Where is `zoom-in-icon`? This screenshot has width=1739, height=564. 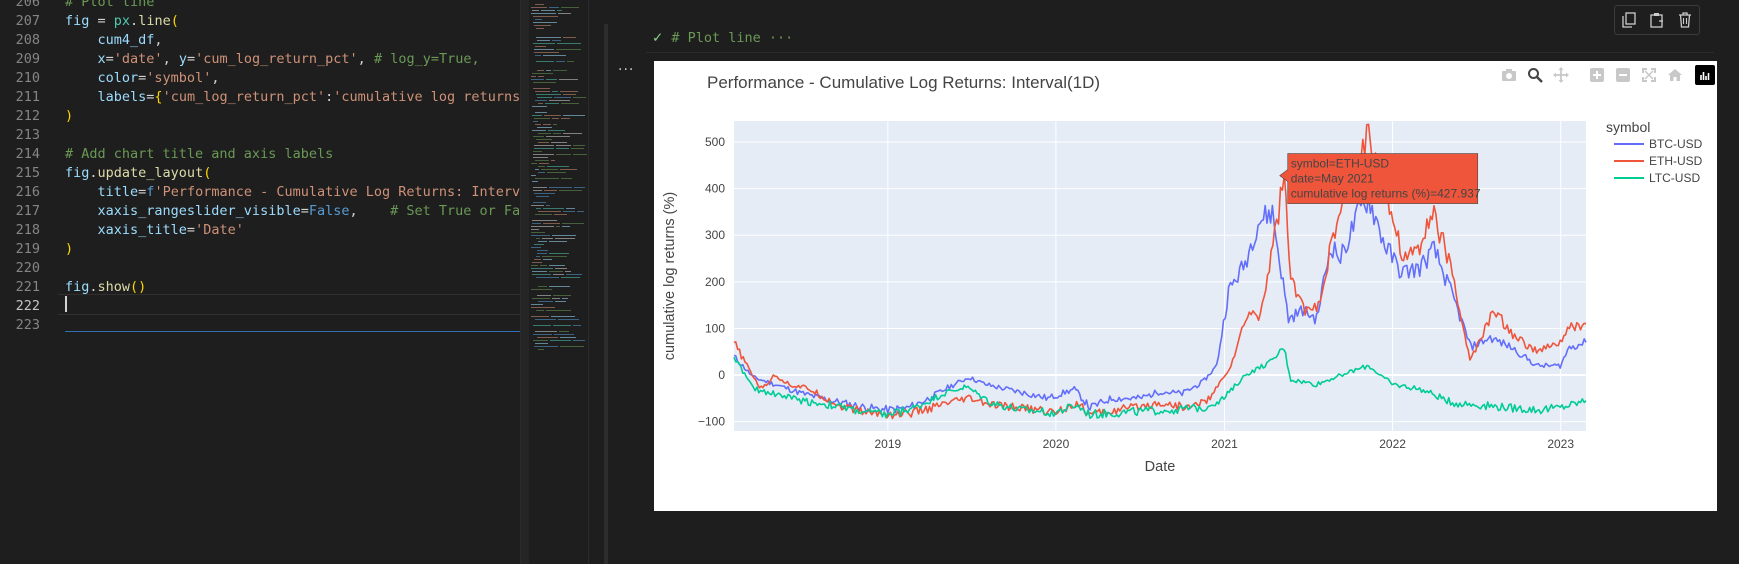
zoom-in-icon is located at coordinates (1597, 75).